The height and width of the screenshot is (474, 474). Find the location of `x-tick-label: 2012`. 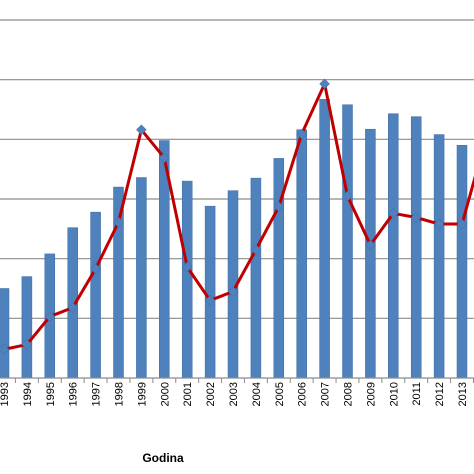

x-tick-label: 2012 is located at coordinates (440, 394).